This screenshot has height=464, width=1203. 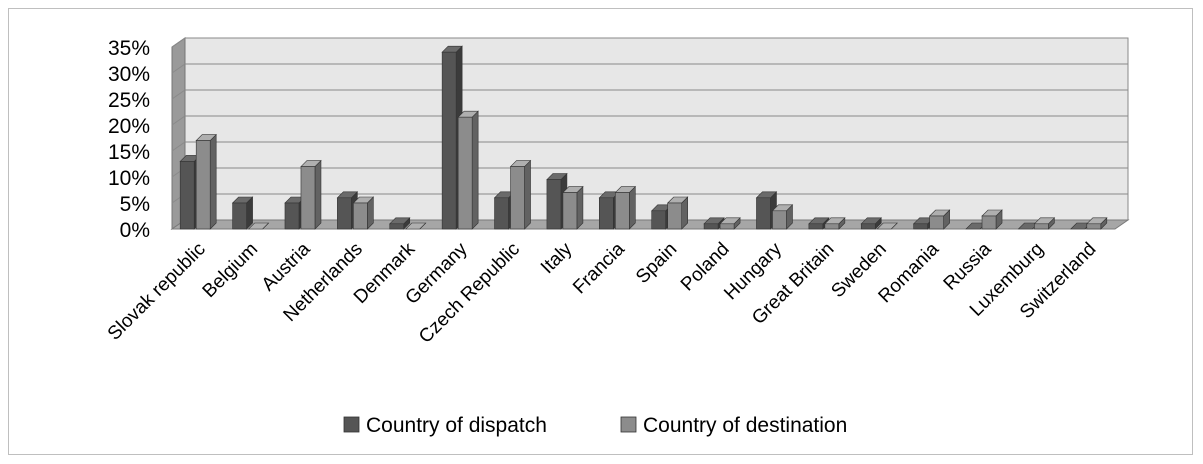 What do you see at coordinates (230, 270) in the screenshot?
I see `x-tick-label: Belgium` at bounding box center [230, 270].